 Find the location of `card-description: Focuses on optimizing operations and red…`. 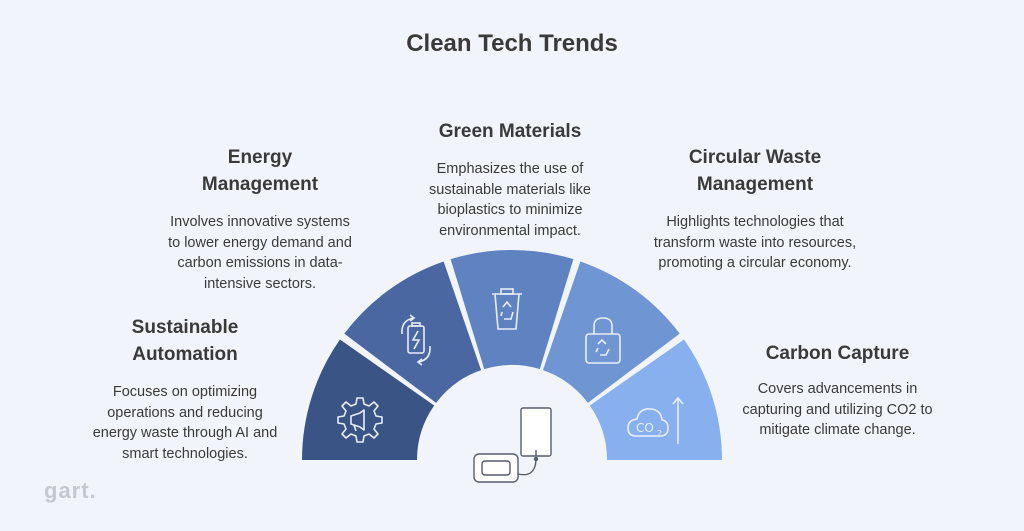

card-description: Focuses on optimizing operations and red… is located at coordinates (185, 423).